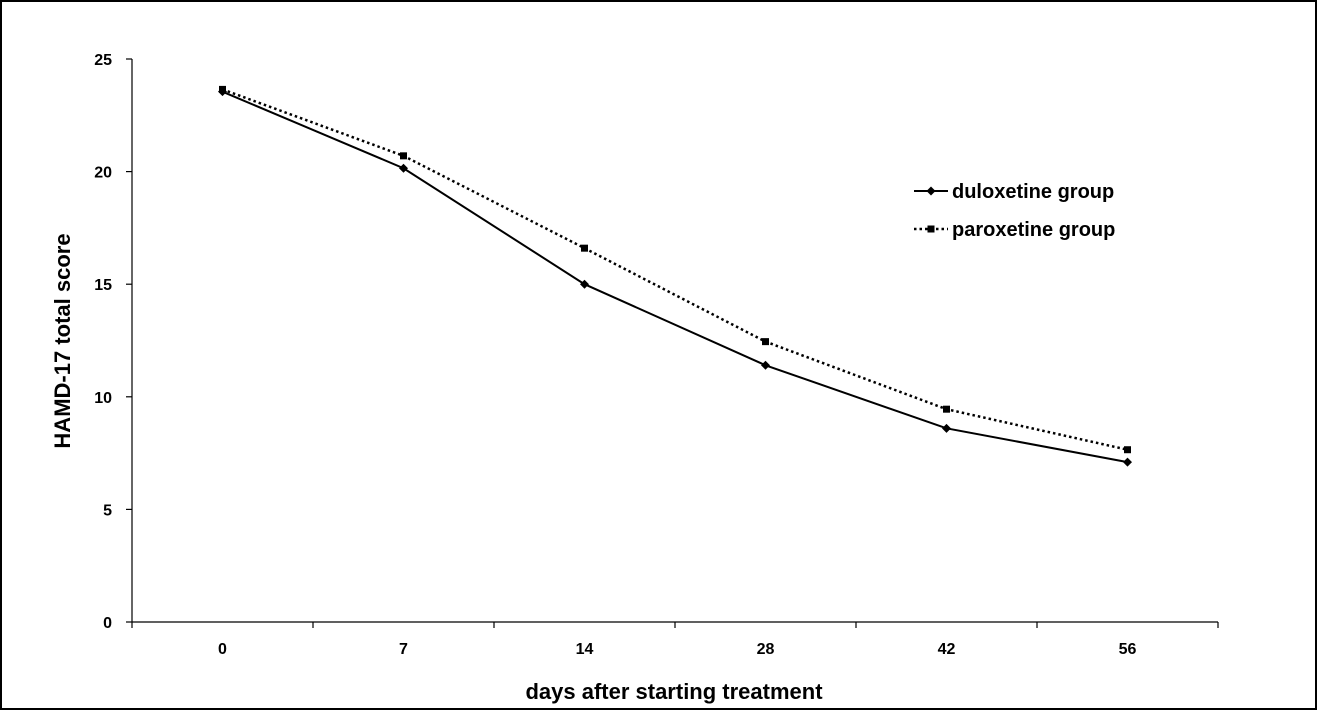 The width and height of the screenshot is (1317, 712). What do you see at coordinates (931, 229) in the screenshot?
I see `legend-marker-paroxetine-group` at bounding box center [931, 229].